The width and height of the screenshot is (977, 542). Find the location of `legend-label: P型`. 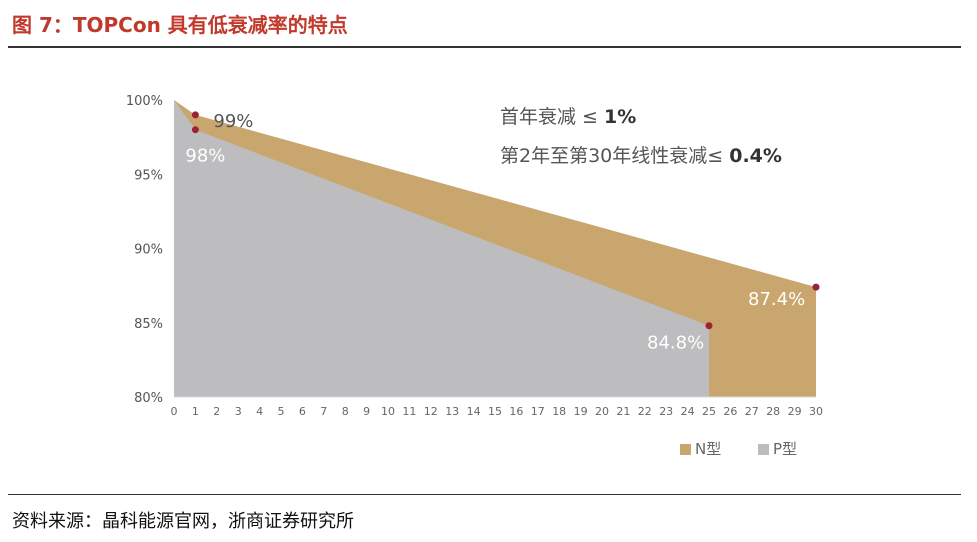

legend-label: P型 is located at coordinates (785, 449).